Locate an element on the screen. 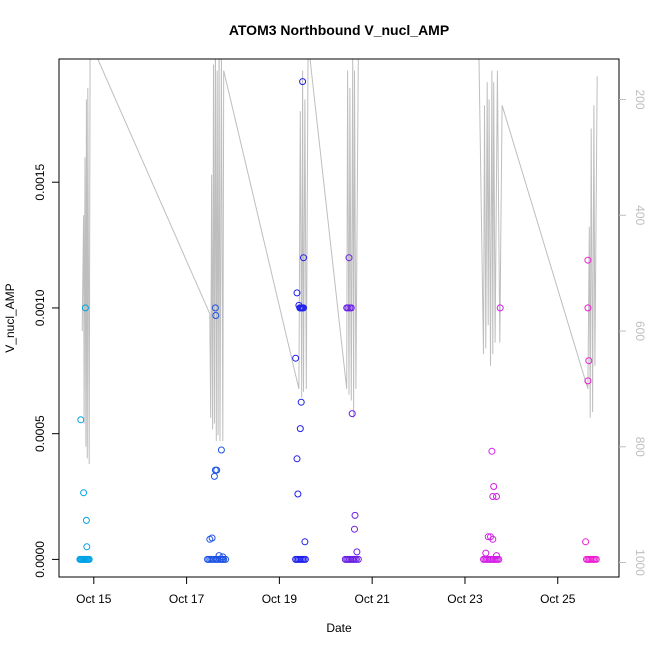 This screenshot has width=650, height=650. y-axis-label: V_nucl_AMP is located at coordinates (10, 317).